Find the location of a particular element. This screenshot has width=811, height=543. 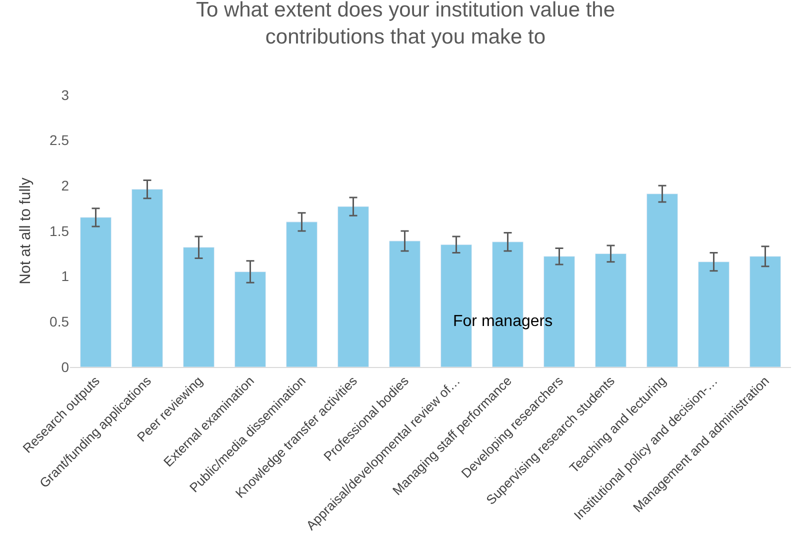

y-tick-label: 1.5 is located at coordinates (60, 230).